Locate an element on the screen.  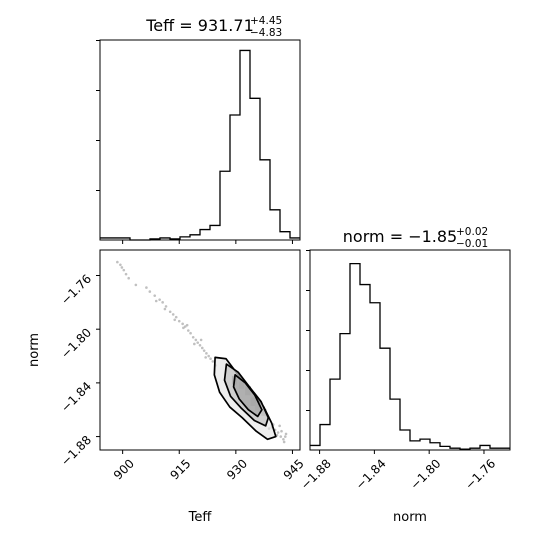
norm-title-upper: +0.02 is located at coordinates (472, 232).